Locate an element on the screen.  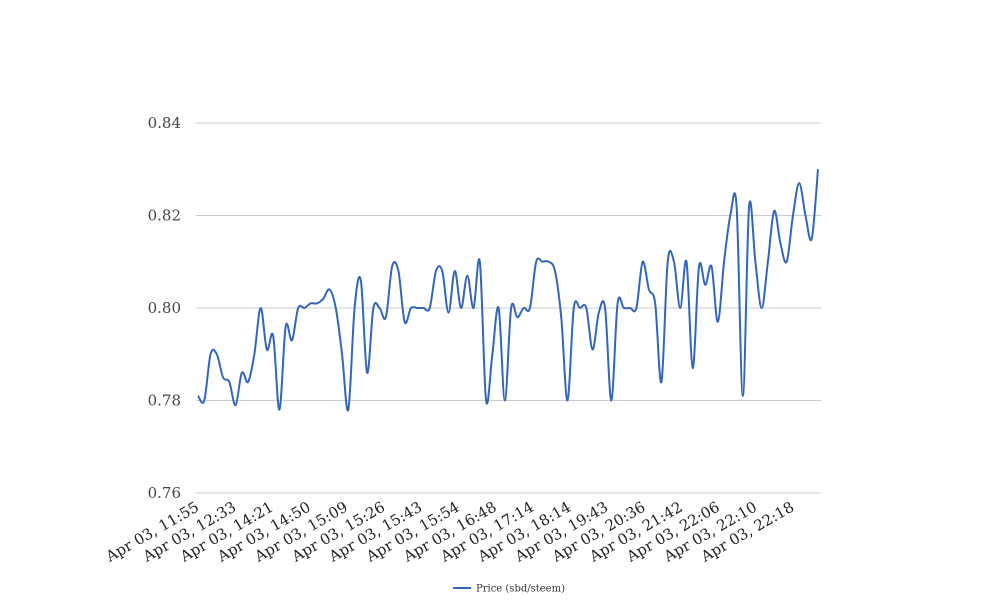
y-axis-ticks: 0.76 0.78 0.80 0.82 0.84 is located at coordinates (164, 308).